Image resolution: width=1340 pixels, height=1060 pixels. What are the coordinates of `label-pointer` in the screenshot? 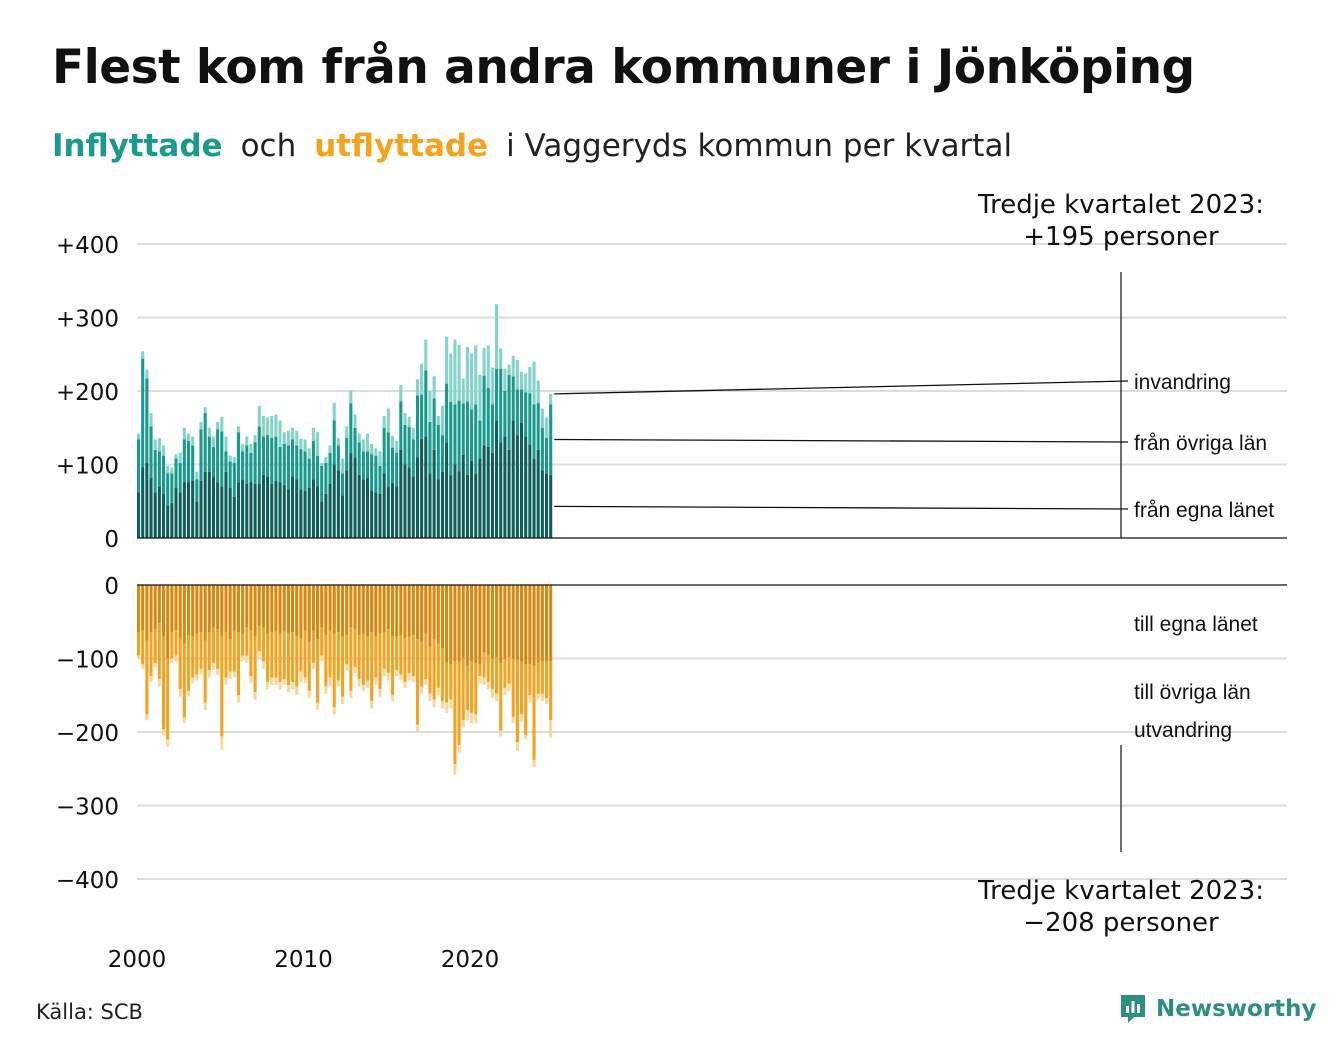 It's located at (841, 507).